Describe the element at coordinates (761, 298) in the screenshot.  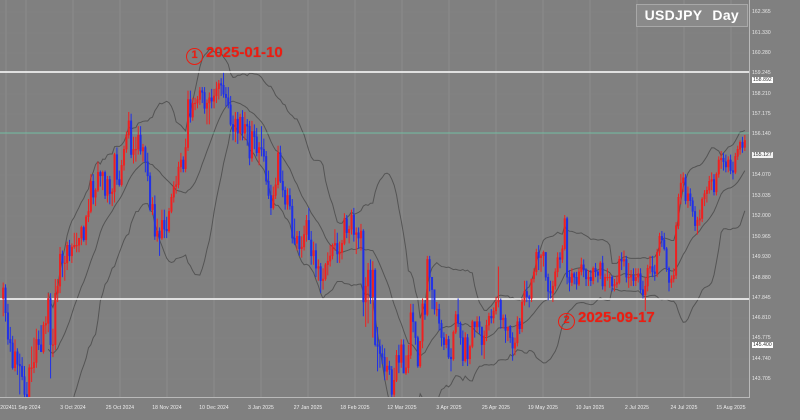
I see `price-tick: 147.845` at that location.